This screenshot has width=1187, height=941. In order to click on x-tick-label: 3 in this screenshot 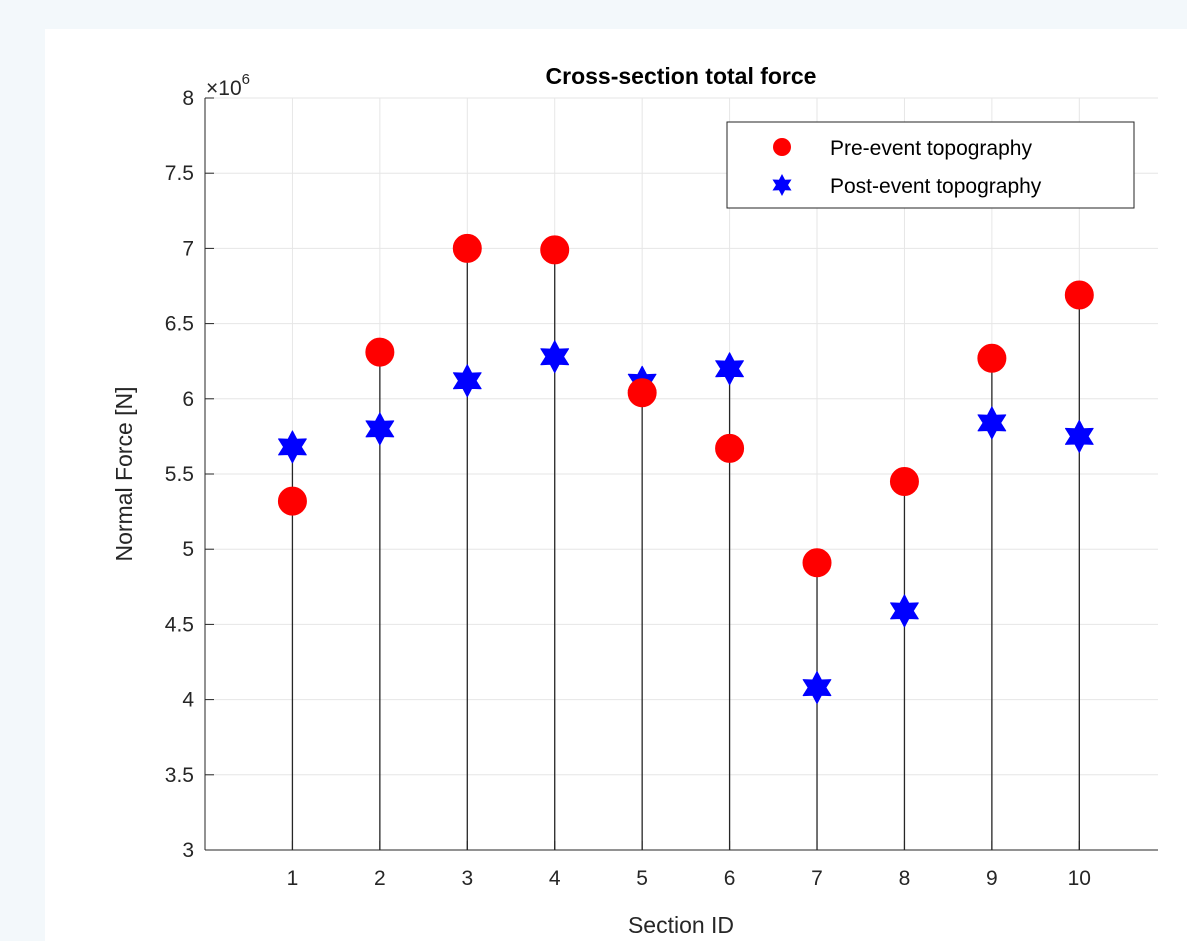, I will do `click(467, 878)`.